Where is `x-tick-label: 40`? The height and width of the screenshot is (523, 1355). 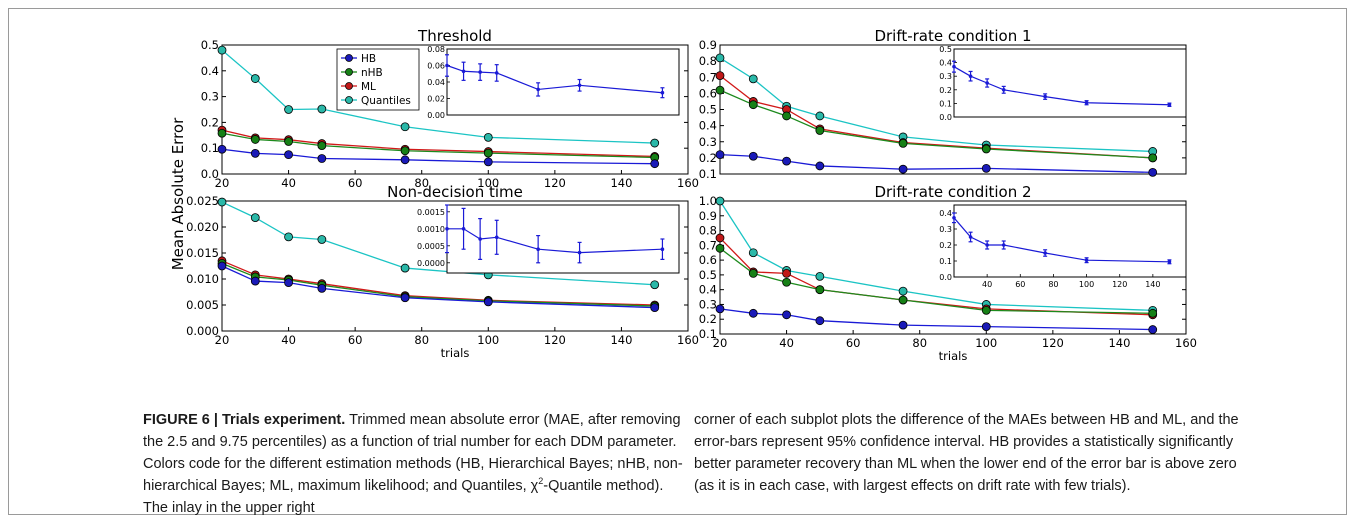
x-tick-label: 40 is located at coordinates (288, 340).